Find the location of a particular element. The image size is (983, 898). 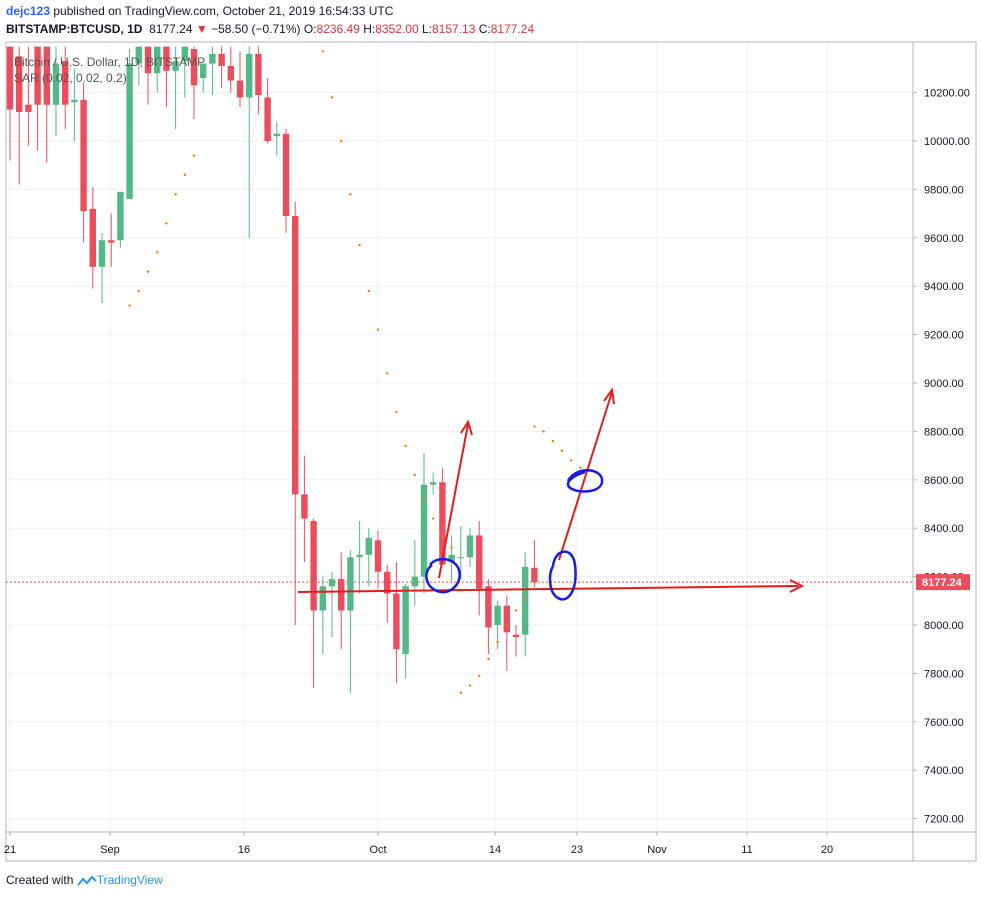

footer-created: Created with is located at coordinates (41, 880).